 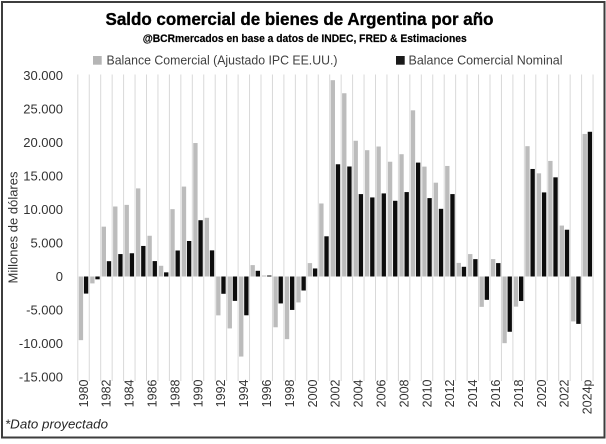 I want to click on svg-text: 2016, so click(x=496, y=393).